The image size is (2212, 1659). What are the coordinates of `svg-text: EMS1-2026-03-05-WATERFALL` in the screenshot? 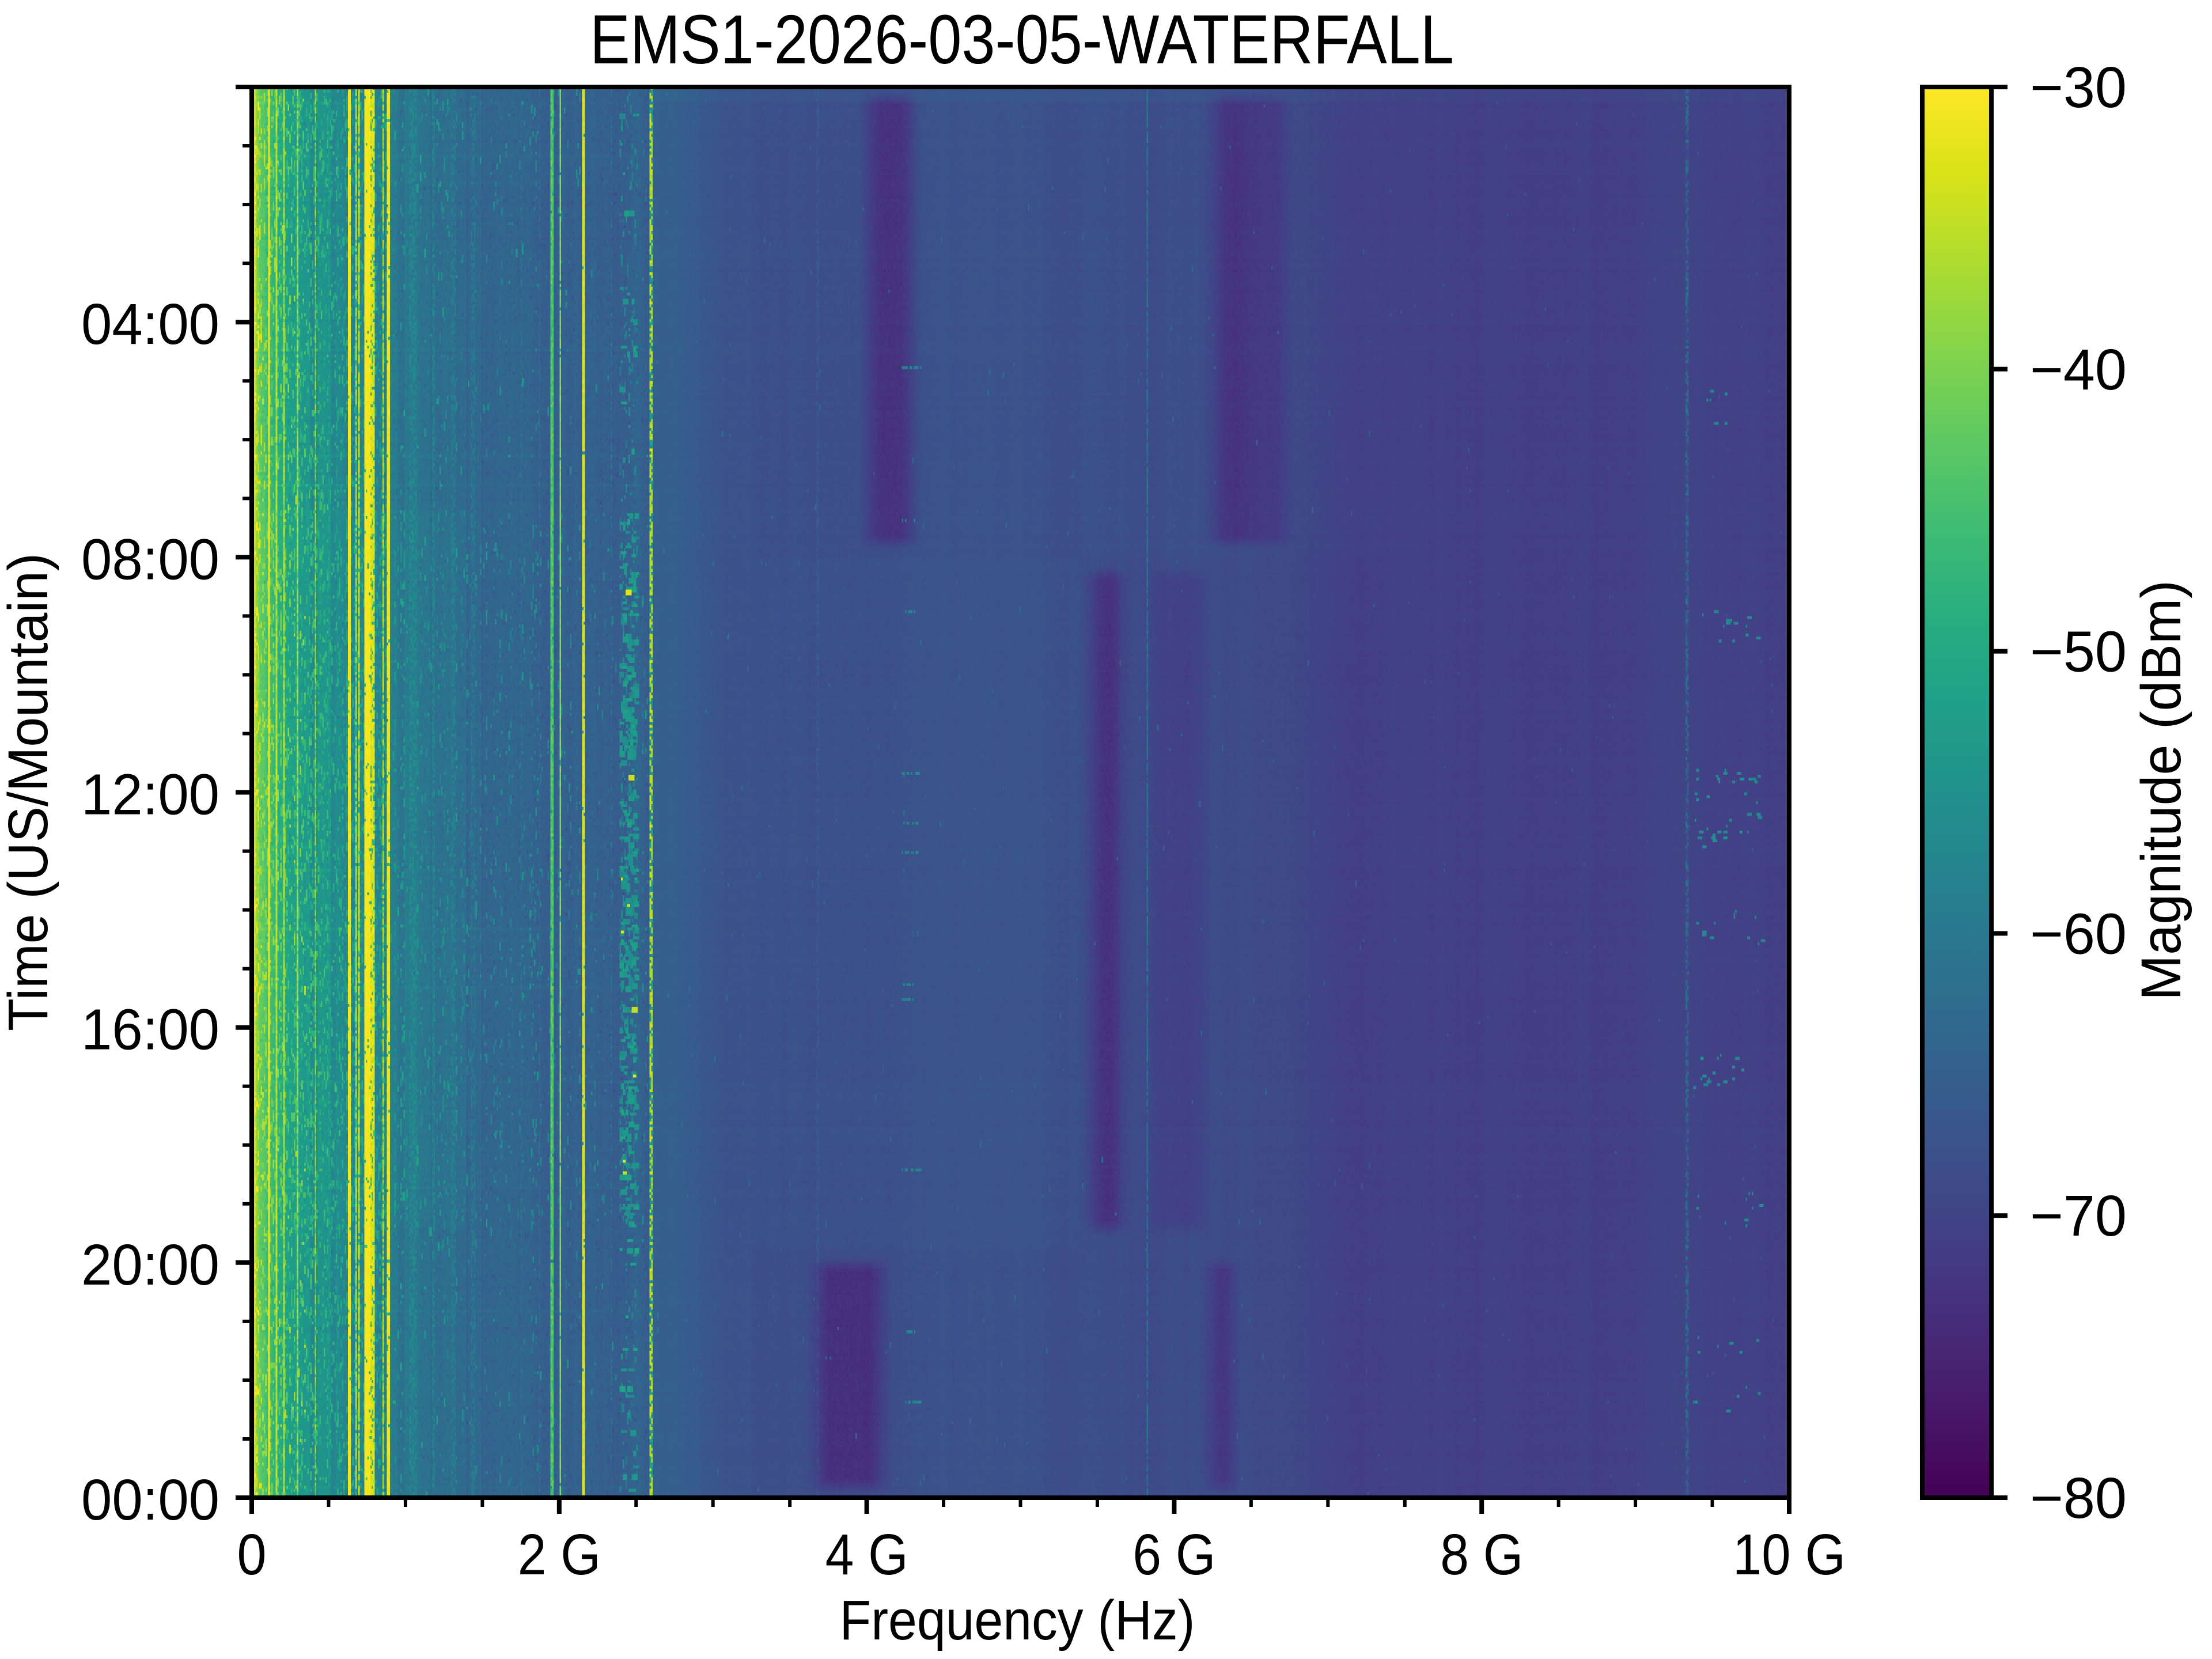 It's located at (1022, 39).